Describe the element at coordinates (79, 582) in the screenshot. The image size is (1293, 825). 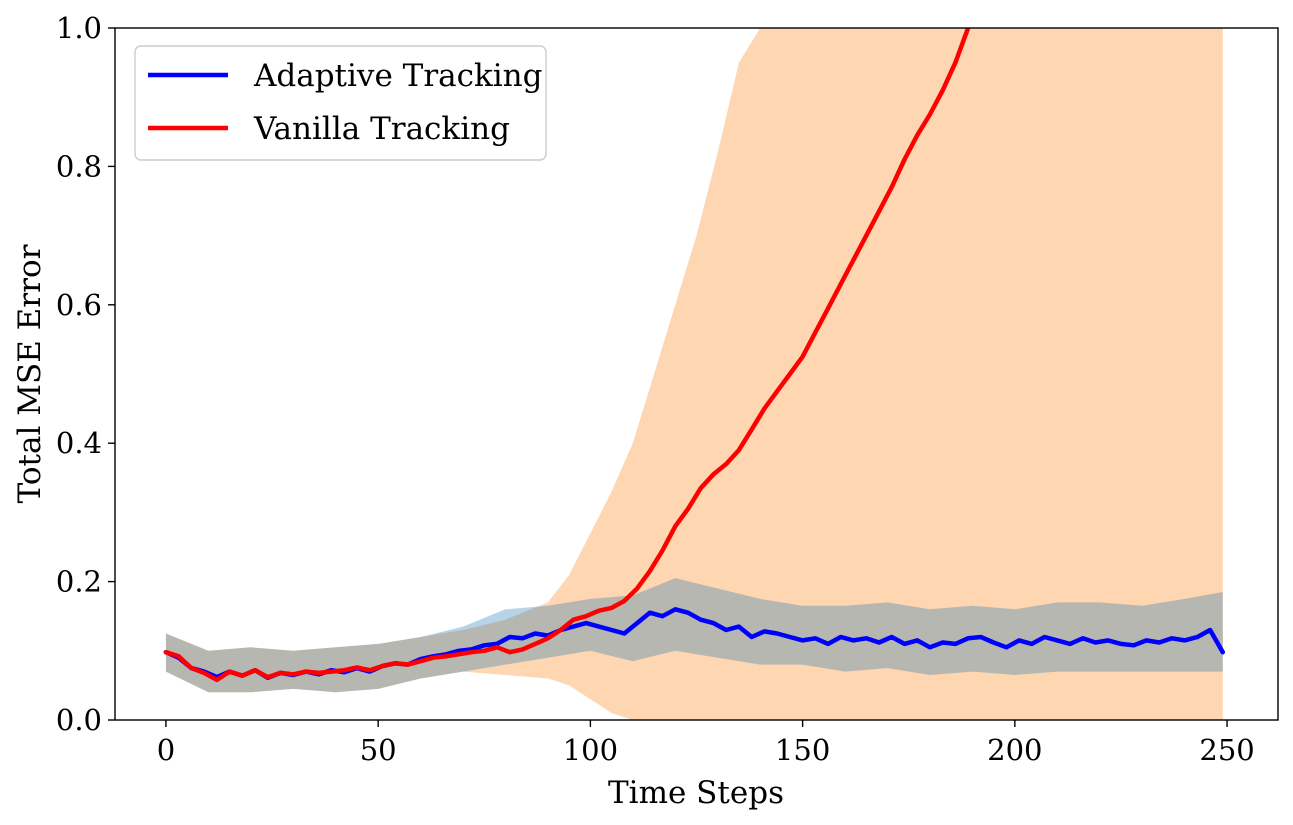
I see `y-tick-label: 0.2` at that location.